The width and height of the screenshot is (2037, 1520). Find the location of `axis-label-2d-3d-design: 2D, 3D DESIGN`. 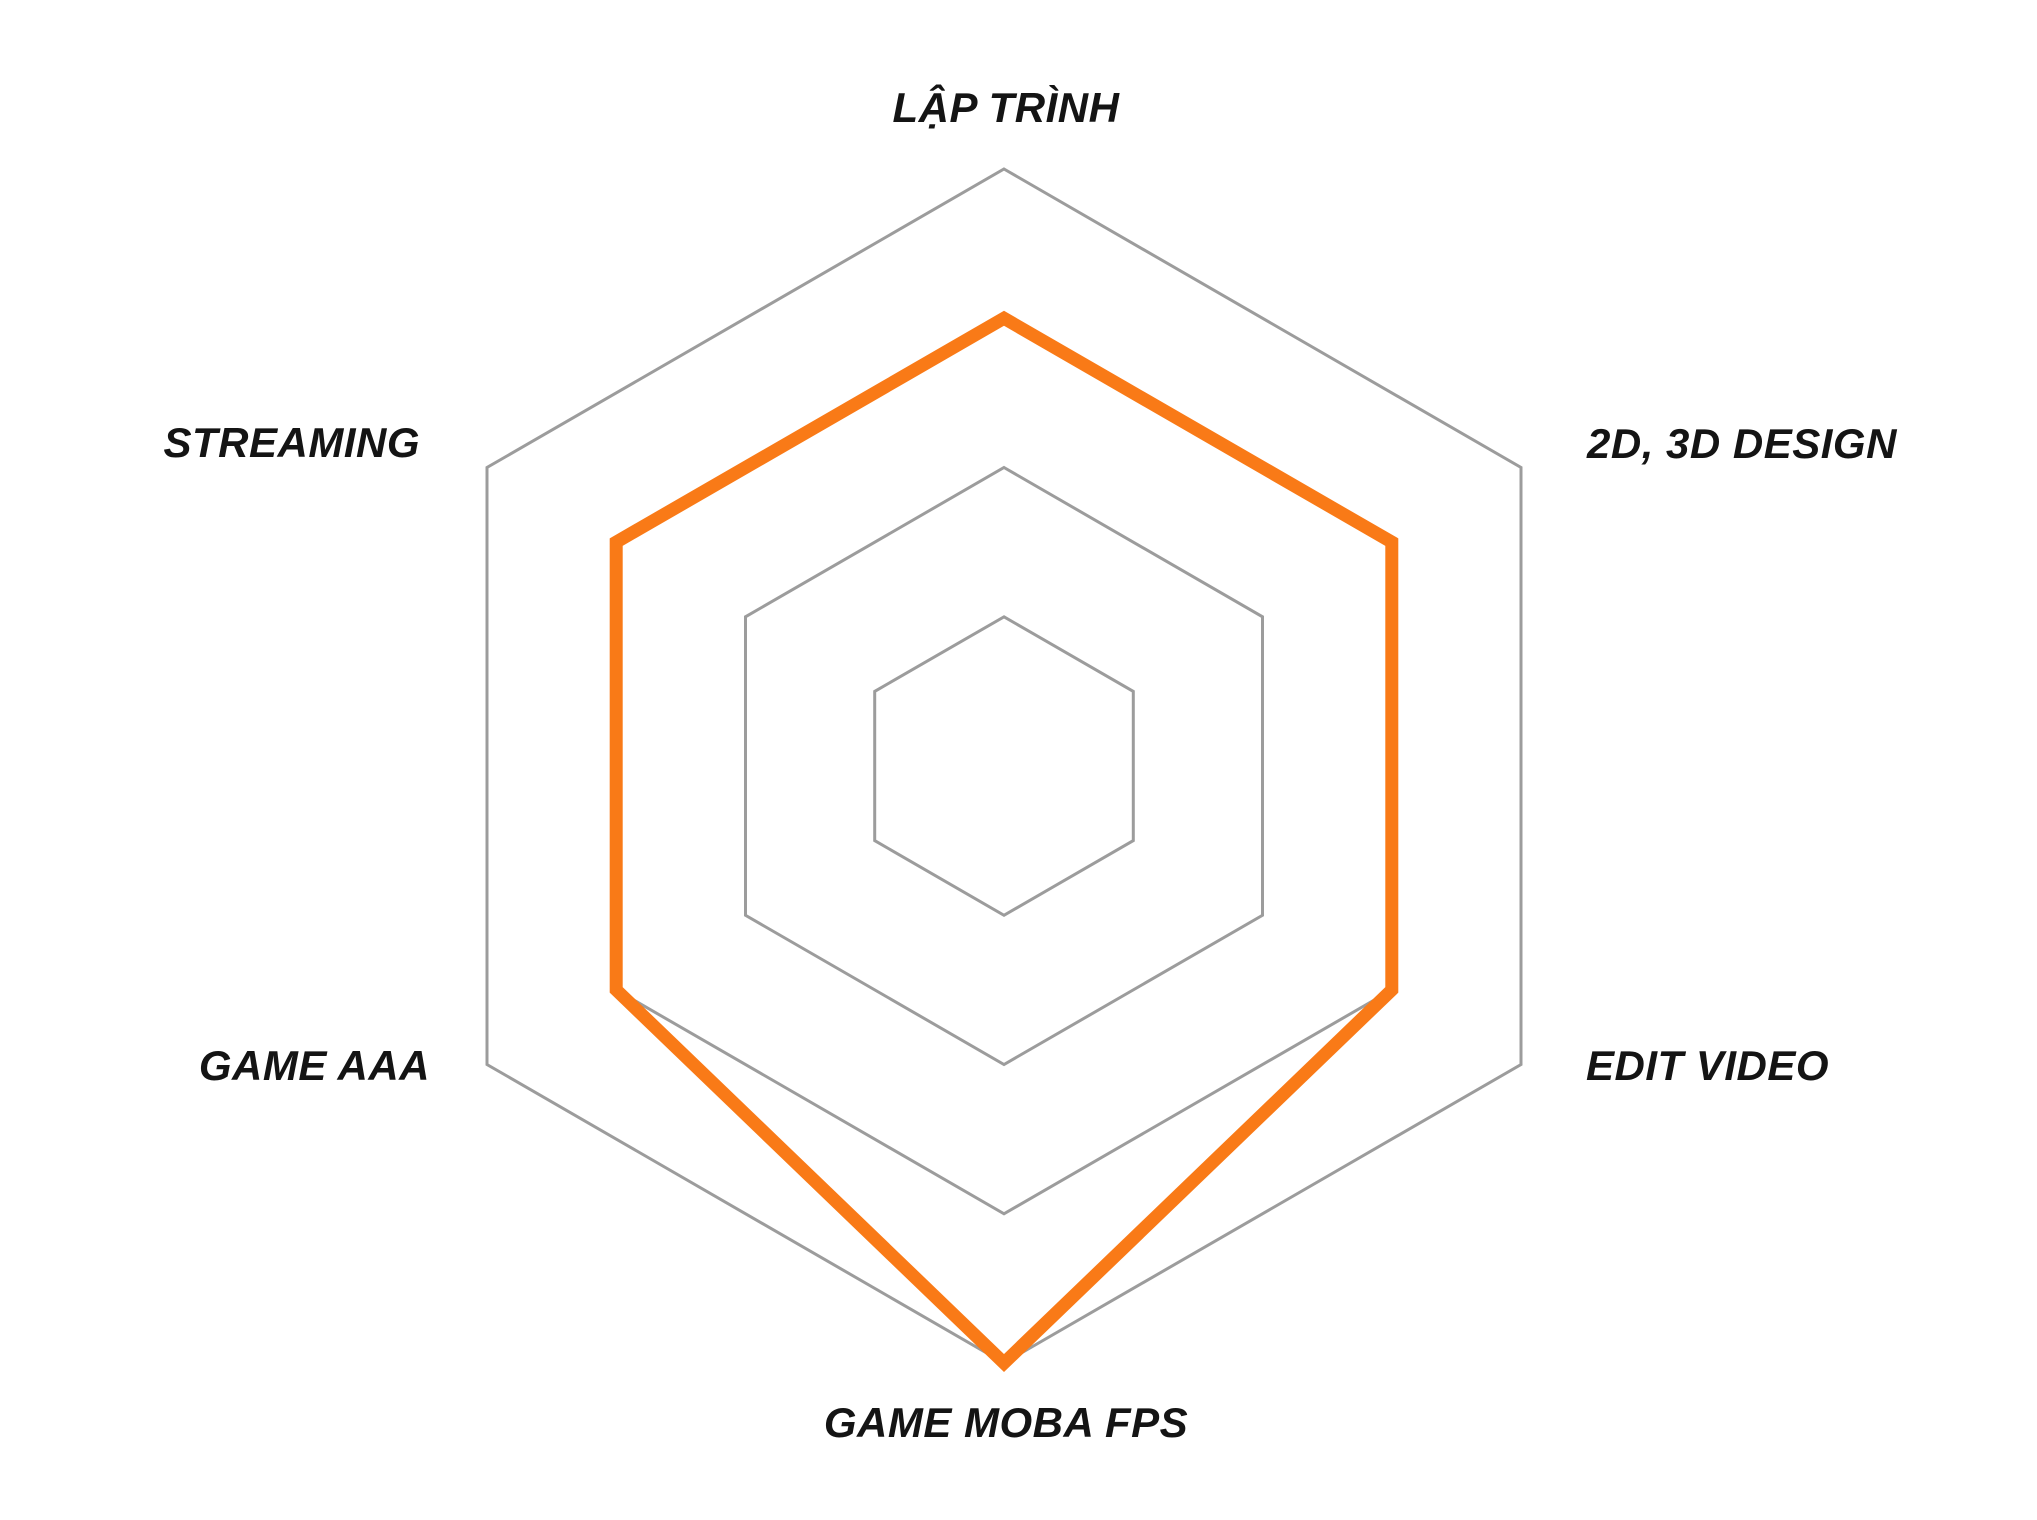

axis-label-2d-3d-design: 2D, 3D DESIGN is located at coordinates (1742, 443).